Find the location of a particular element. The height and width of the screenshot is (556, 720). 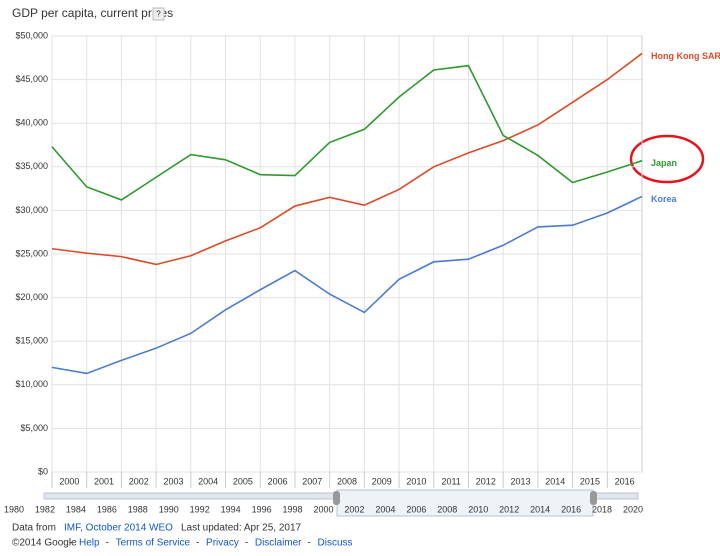

y-tick-label: $15,000 is located at coordinates (31, 341).